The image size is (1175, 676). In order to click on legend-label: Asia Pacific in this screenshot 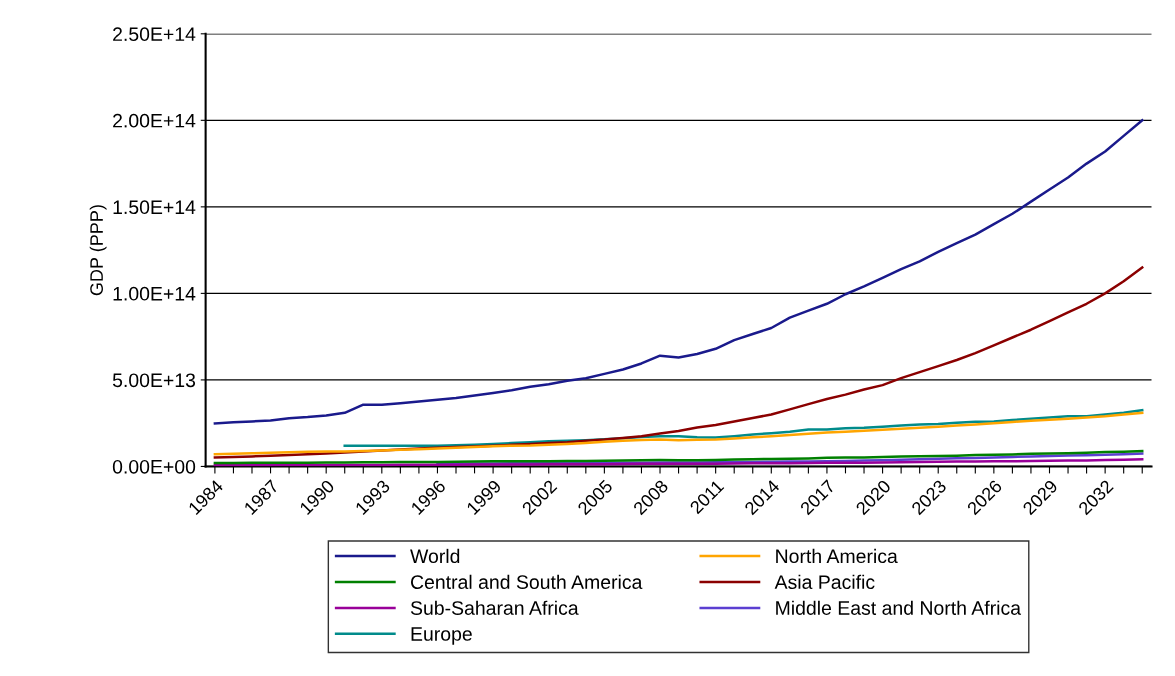, I will do `click(824, 582)`.